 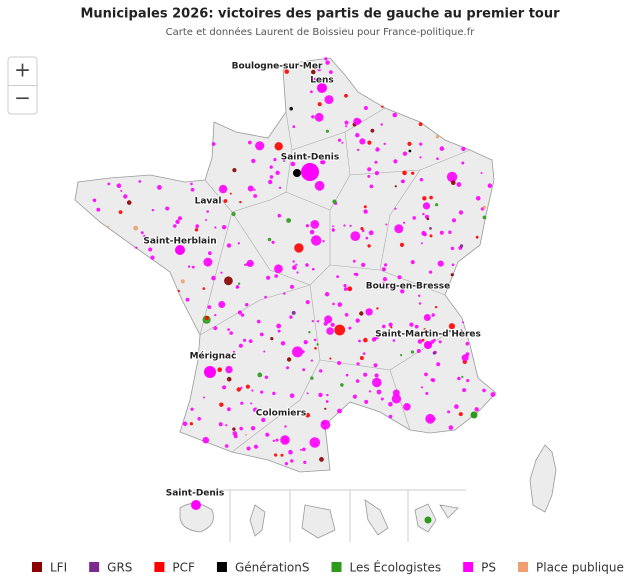 I want to click on zoom-out: −, so click(x=22, y=98).